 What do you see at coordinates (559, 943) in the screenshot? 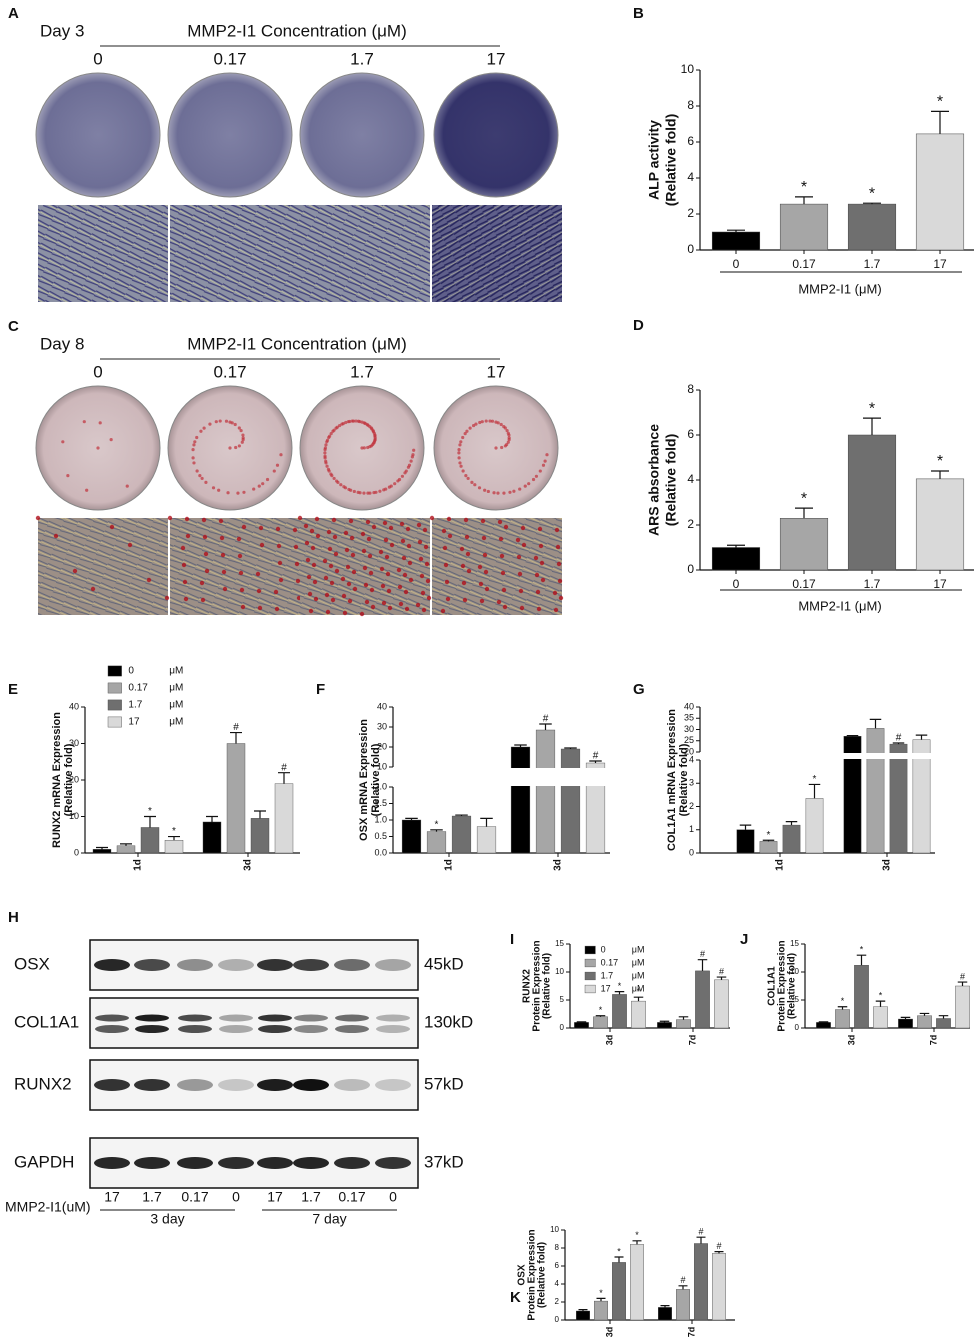
I see `y-tick-label: 15` at bounding box center [559, 943].